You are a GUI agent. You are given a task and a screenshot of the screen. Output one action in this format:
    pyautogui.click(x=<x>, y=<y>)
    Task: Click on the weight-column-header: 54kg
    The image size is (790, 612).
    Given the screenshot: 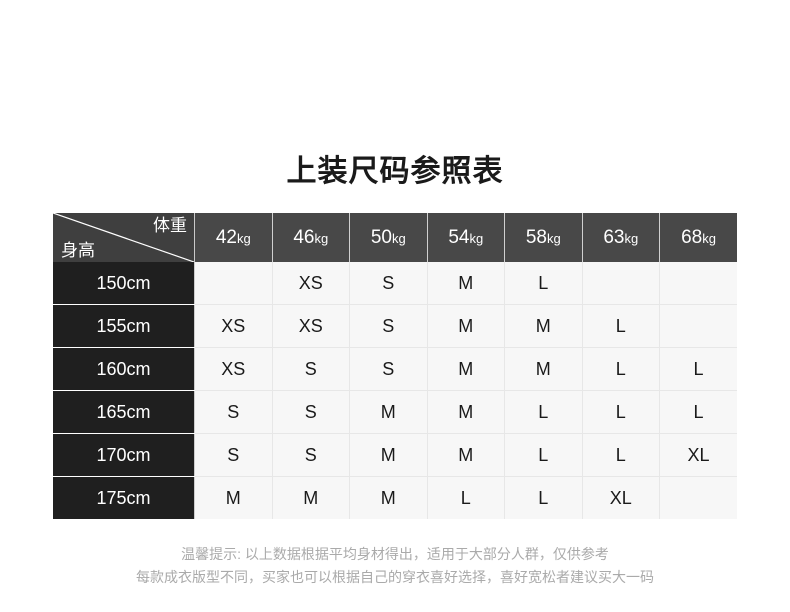 What is the action you would take?
    pyautogui.click(x=466, y=237)
    